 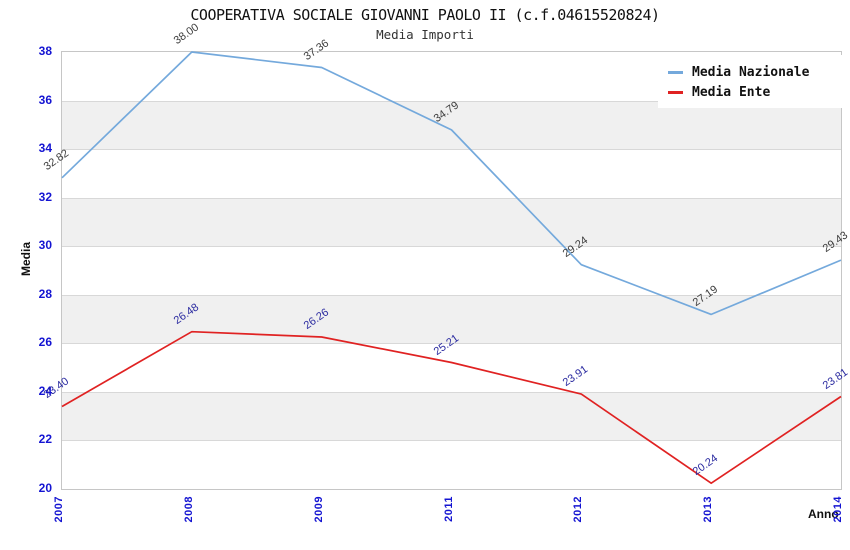 I want to click on y-tick-label: 34, so click(x=45, y=148).